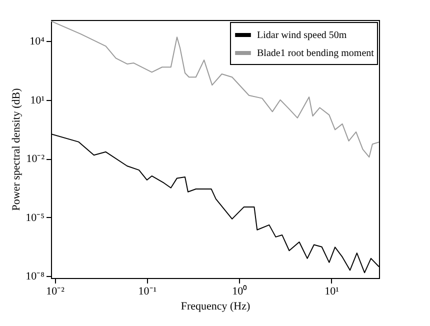 The width and height of the screenshot is (430, 326). What do you see at coordinates (215, 306) in the screenshot?
I see `x-axis-title: Frequency (Hz)` at bounding box center [215, 306].